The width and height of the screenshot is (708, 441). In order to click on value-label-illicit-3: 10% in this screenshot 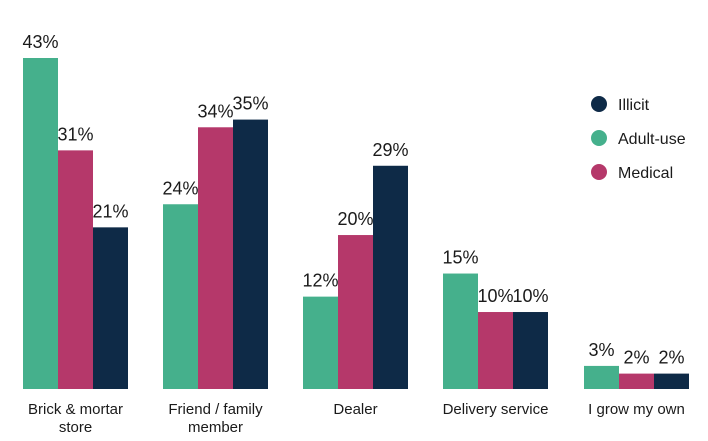, I will do `click(530, 296)`.